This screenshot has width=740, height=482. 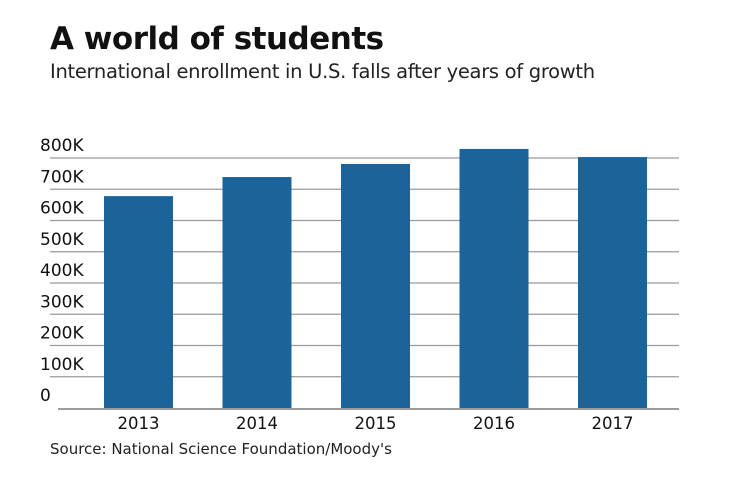 What do you see at coordinates (375, 285) in the screenshot?
I see `bar-2015` at bounding box center [375, 285].